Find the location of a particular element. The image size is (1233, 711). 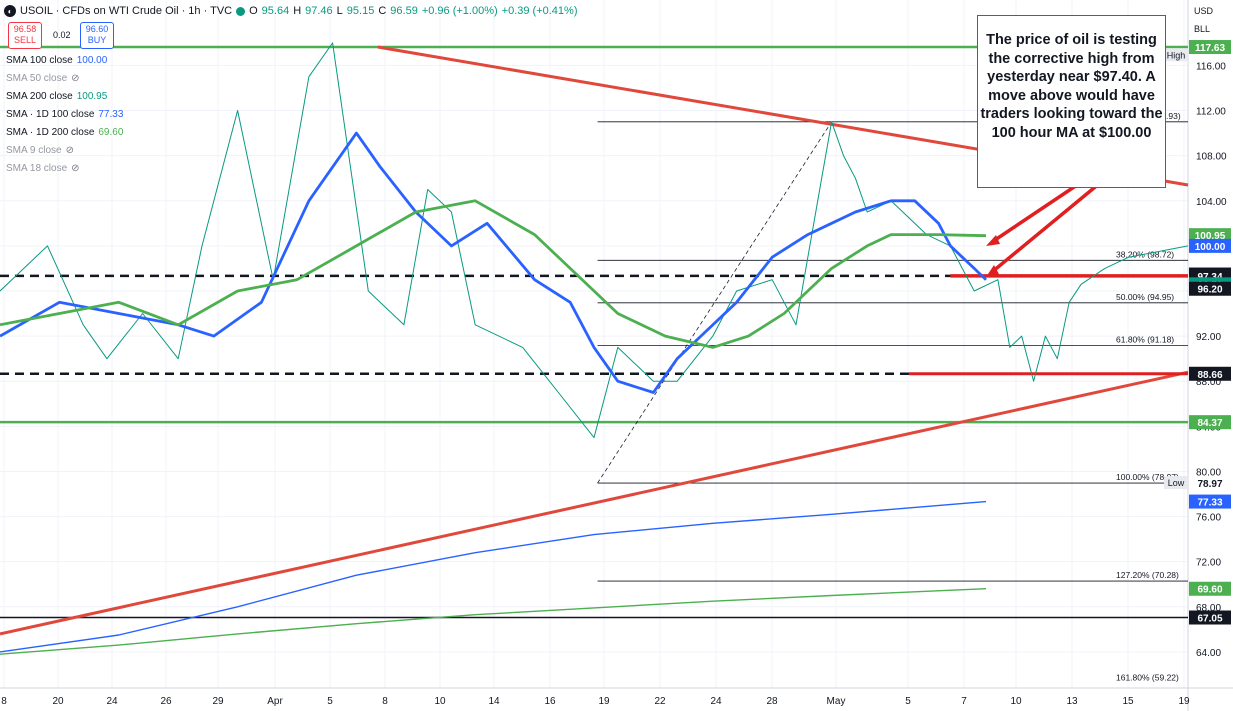

buy-price: 96.60 is located at coordinates (97, 29).